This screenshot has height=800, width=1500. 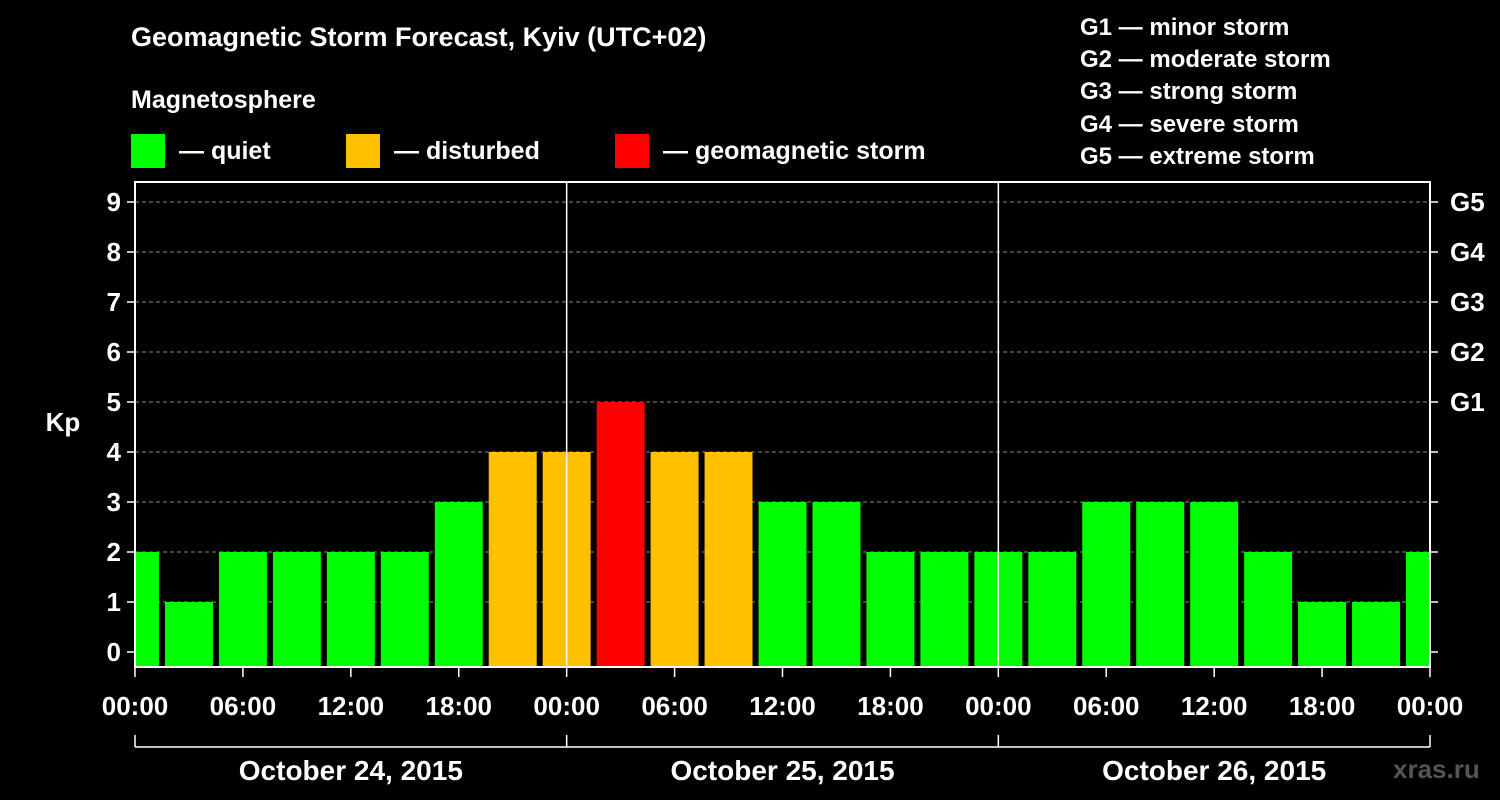 What do you see at coordinates (1214, 770) in the screenshot?
I see `day-label: October 26, 2015` at bounding box center [1214, 770].